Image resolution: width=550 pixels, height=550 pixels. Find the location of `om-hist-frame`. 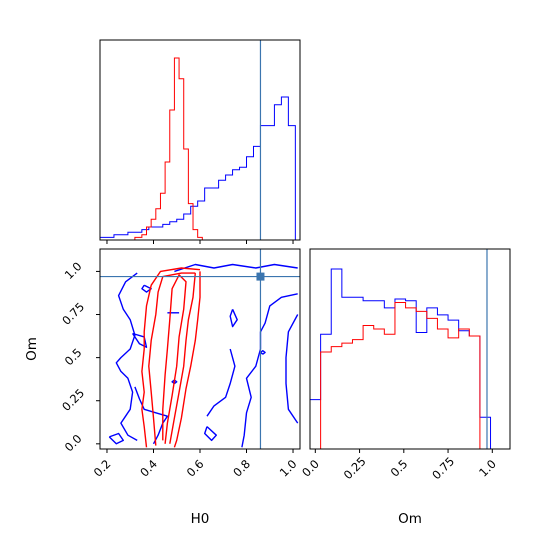

om-hist-frame is located at coordinates (410, 349).